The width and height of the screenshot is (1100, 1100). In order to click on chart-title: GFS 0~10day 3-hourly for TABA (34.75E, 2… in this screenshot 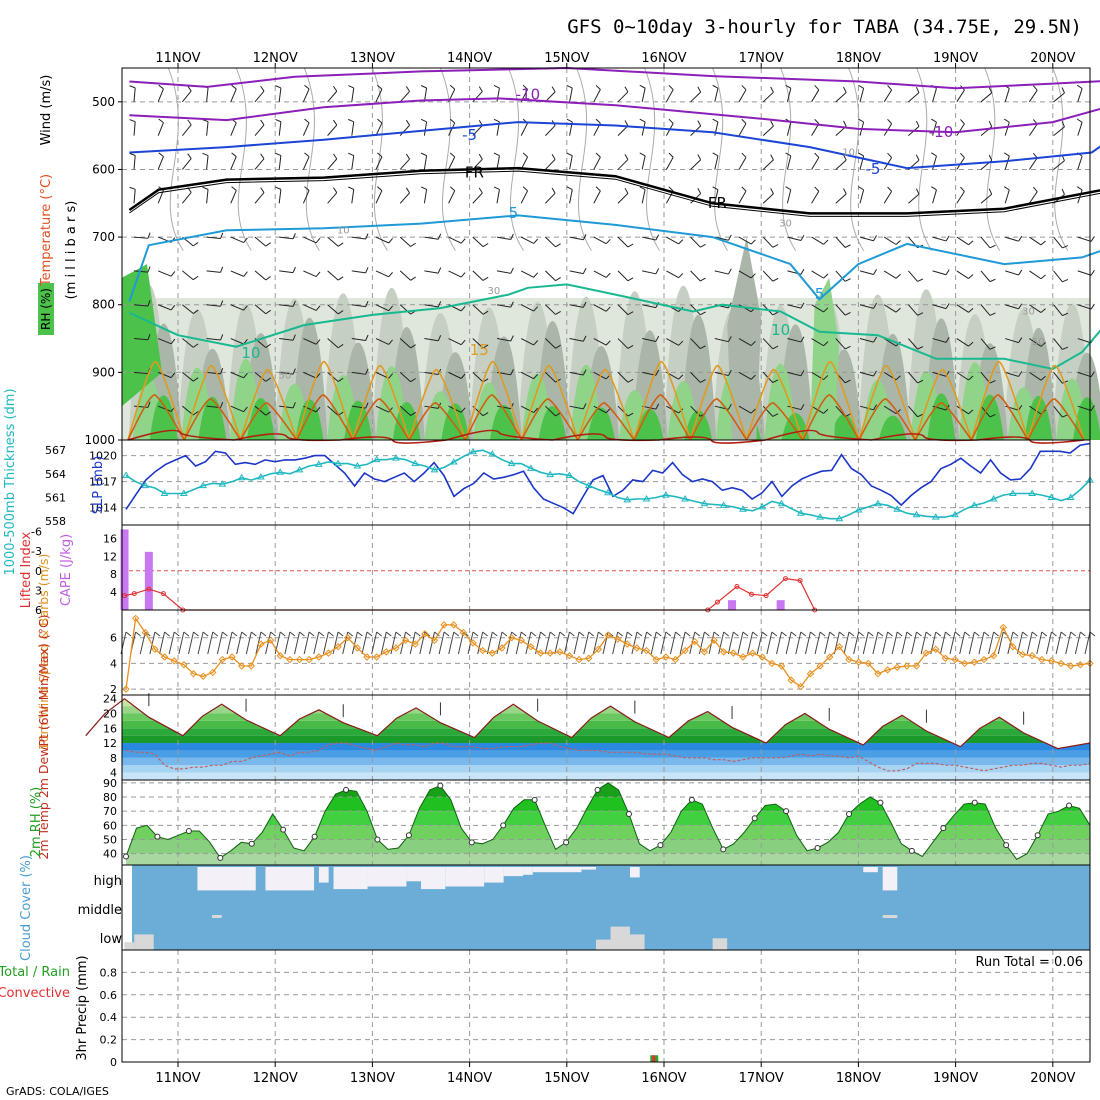, I will do `click(824, 27)`.